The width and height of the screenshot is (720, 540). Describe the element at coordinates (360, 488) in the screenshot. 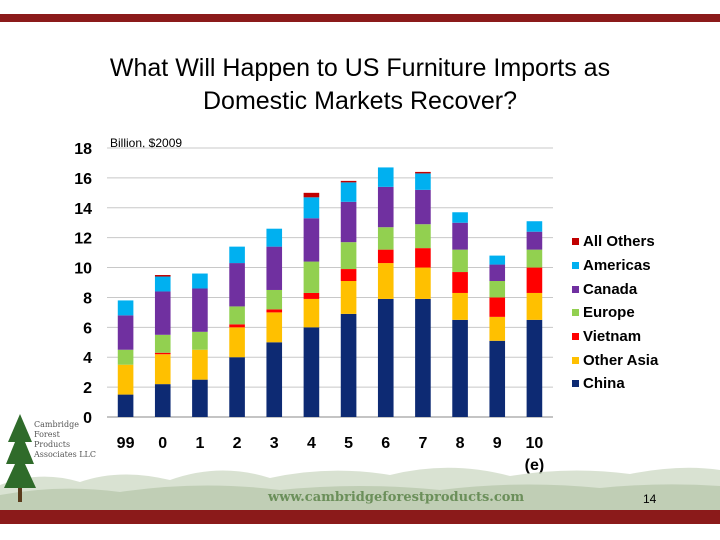

I see `hills-decoration` at that location.